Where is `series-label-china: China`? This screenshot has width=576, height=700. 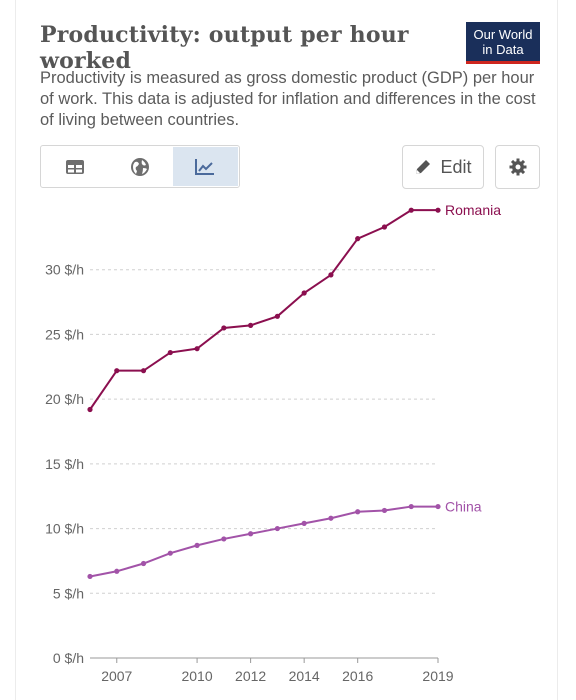 series-label-china: China is located at coordinates (463, 507).